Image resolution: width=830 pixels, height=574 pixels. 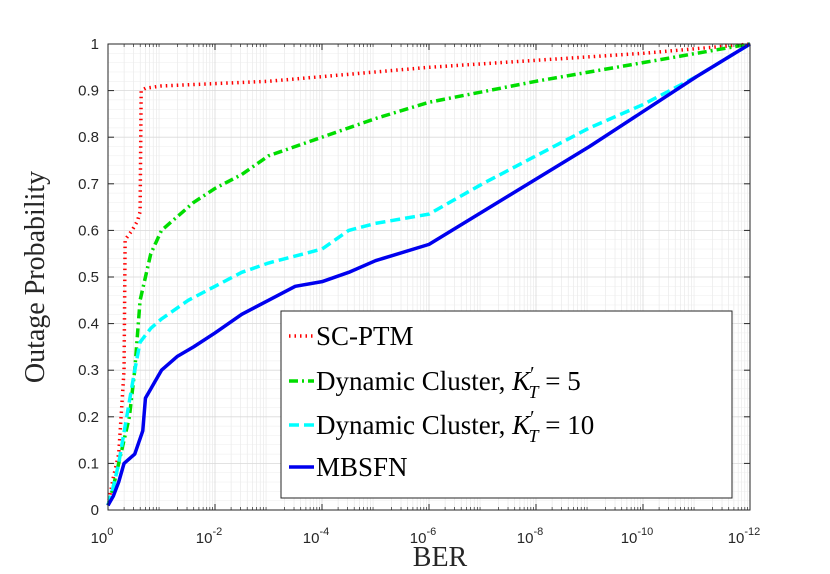 I want to click on x-tick-label: 10⁻⁶, so click(x=423, y=536).